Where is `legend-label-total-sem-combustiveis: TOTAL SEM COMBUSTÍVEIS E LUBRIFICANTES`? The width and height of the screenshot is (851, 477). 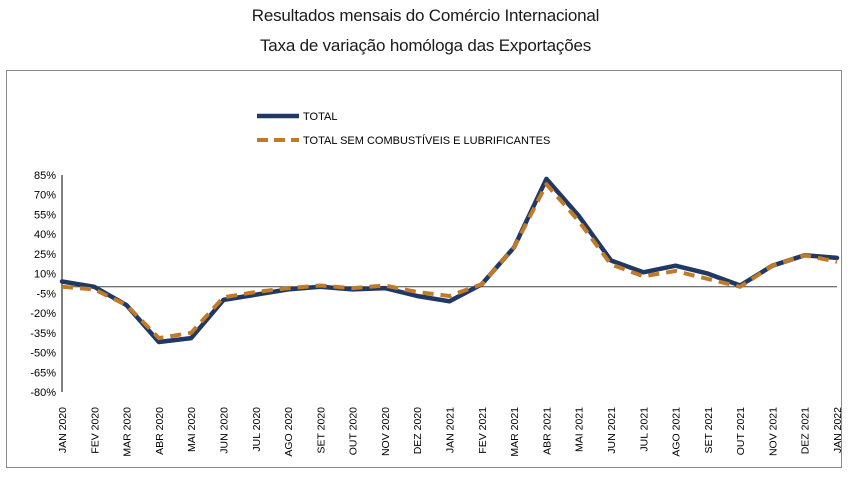
legend-label-total-sem-combustiveis: TOTAL SEM COMBUSTÍVEIS E LUBRIFICANTES is located at coordinates (426, 140).